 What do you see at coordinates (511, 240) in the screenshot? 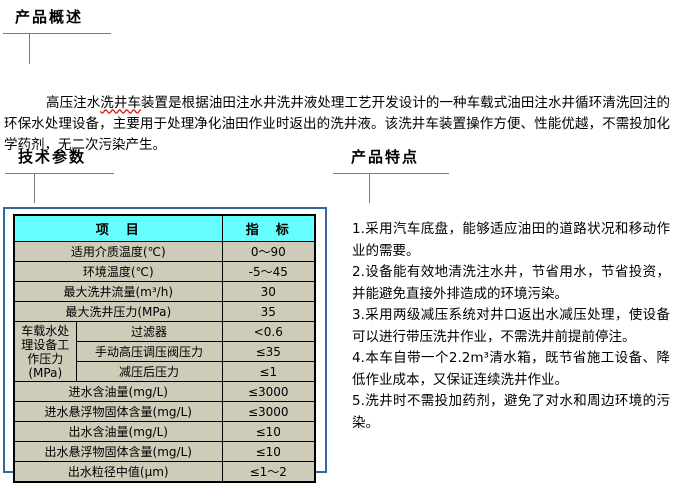
I see `feature-item: 1.采用汽车底盘，能够适应油田的道路状况和移动作业的需要。` at bounding box center [511, 240].